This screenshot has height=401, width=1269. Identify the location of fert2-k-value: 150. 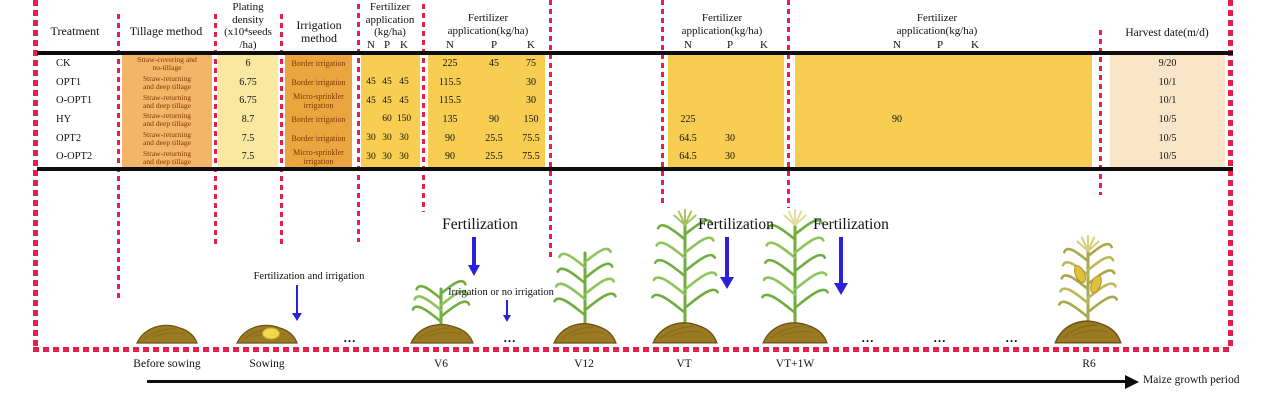
(531, 120).